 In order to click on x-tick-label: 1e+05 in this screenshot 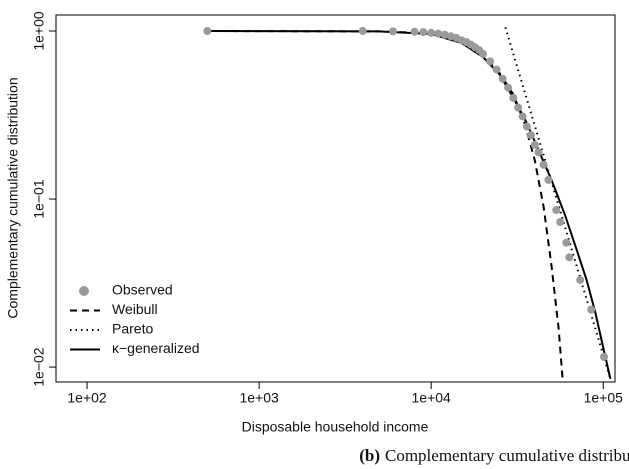, I will do `click(604, 398)`.